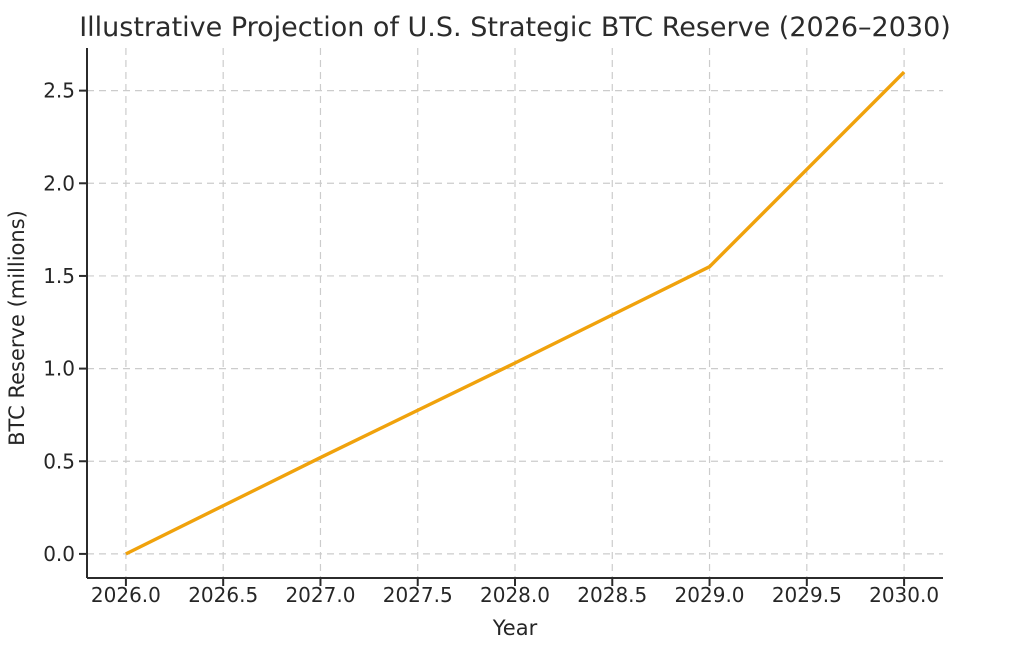  Describe the element at coordinates (17, 328) in the screenshot. I see `y-axis-label: BTC Reserve (millions)` at that location.